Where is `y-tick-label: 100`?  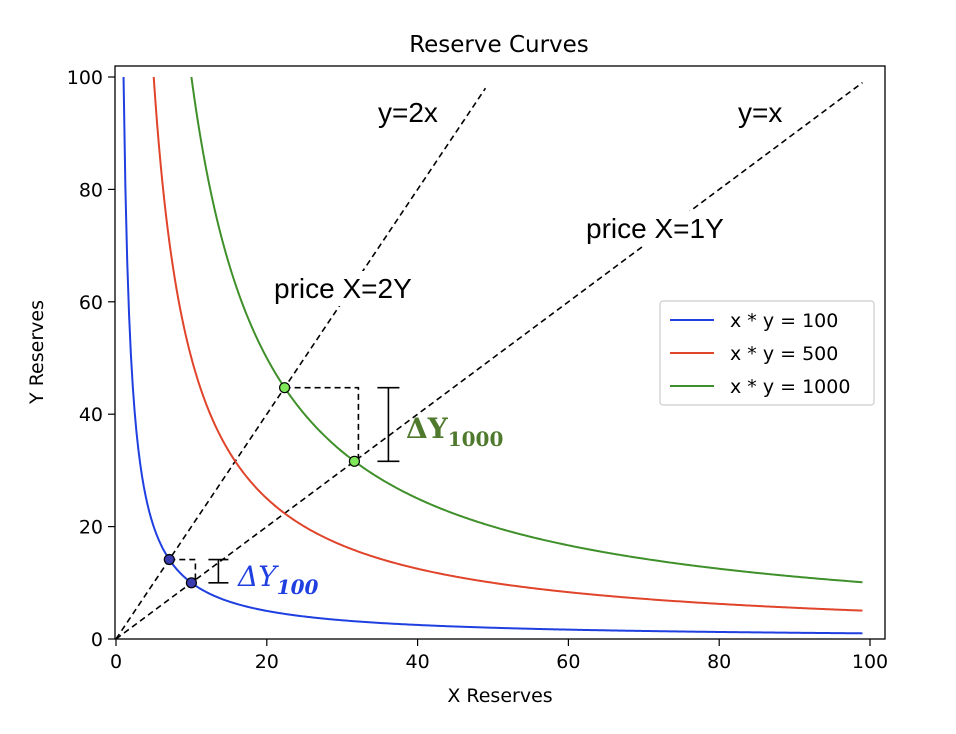 y-tick-label: 100 is located at coordinates (85, 78).